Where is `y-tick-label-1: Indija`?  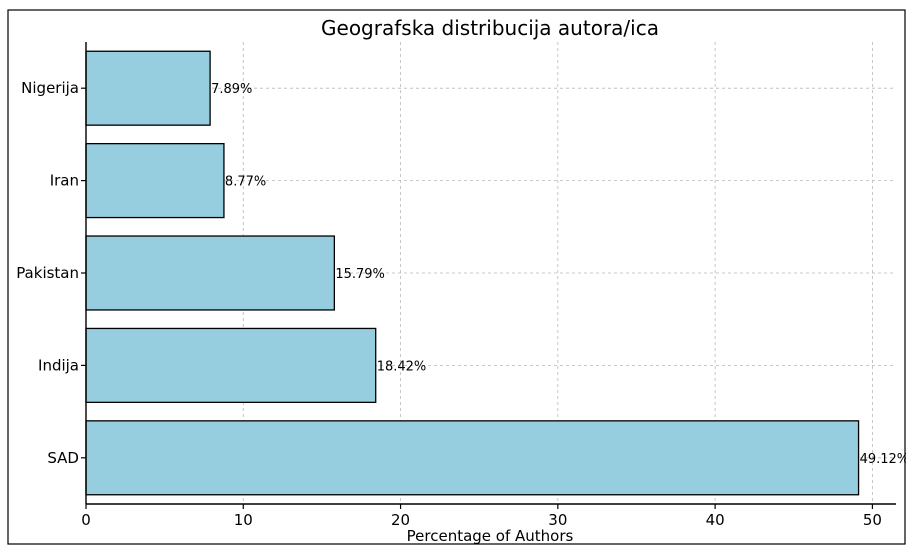
y-tick-label-1: Indija is located at coordinates (58, 365).